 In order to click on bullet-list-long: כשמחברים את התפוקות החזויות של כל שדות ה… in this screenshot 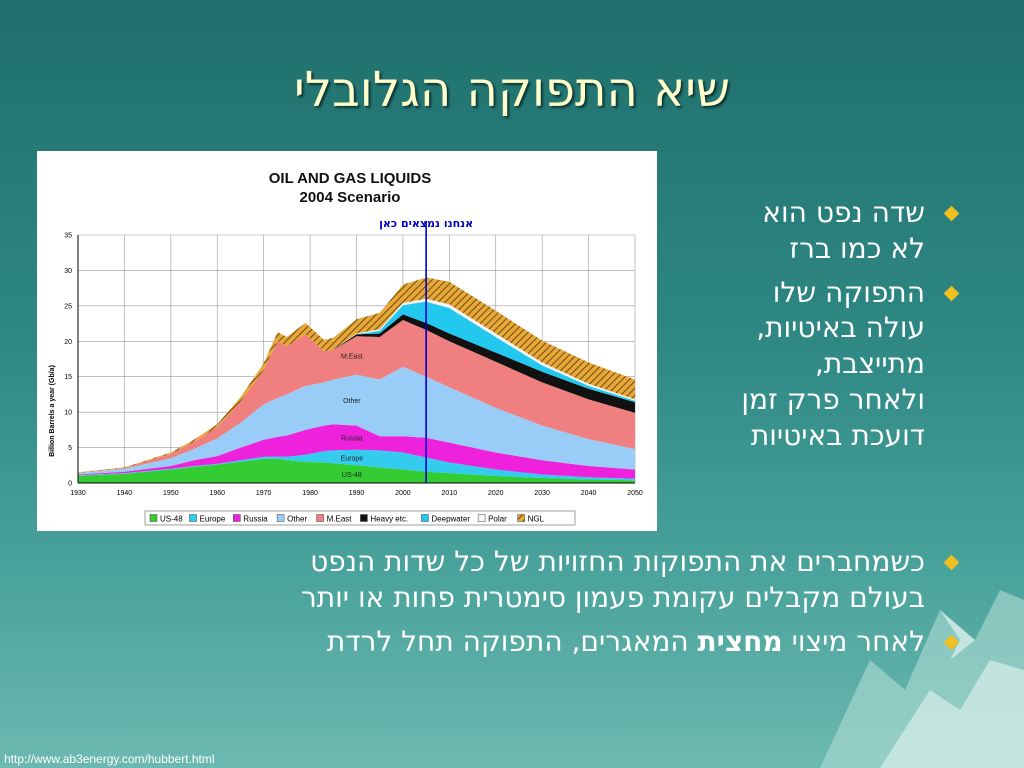, I will do `click(537, 601)`.